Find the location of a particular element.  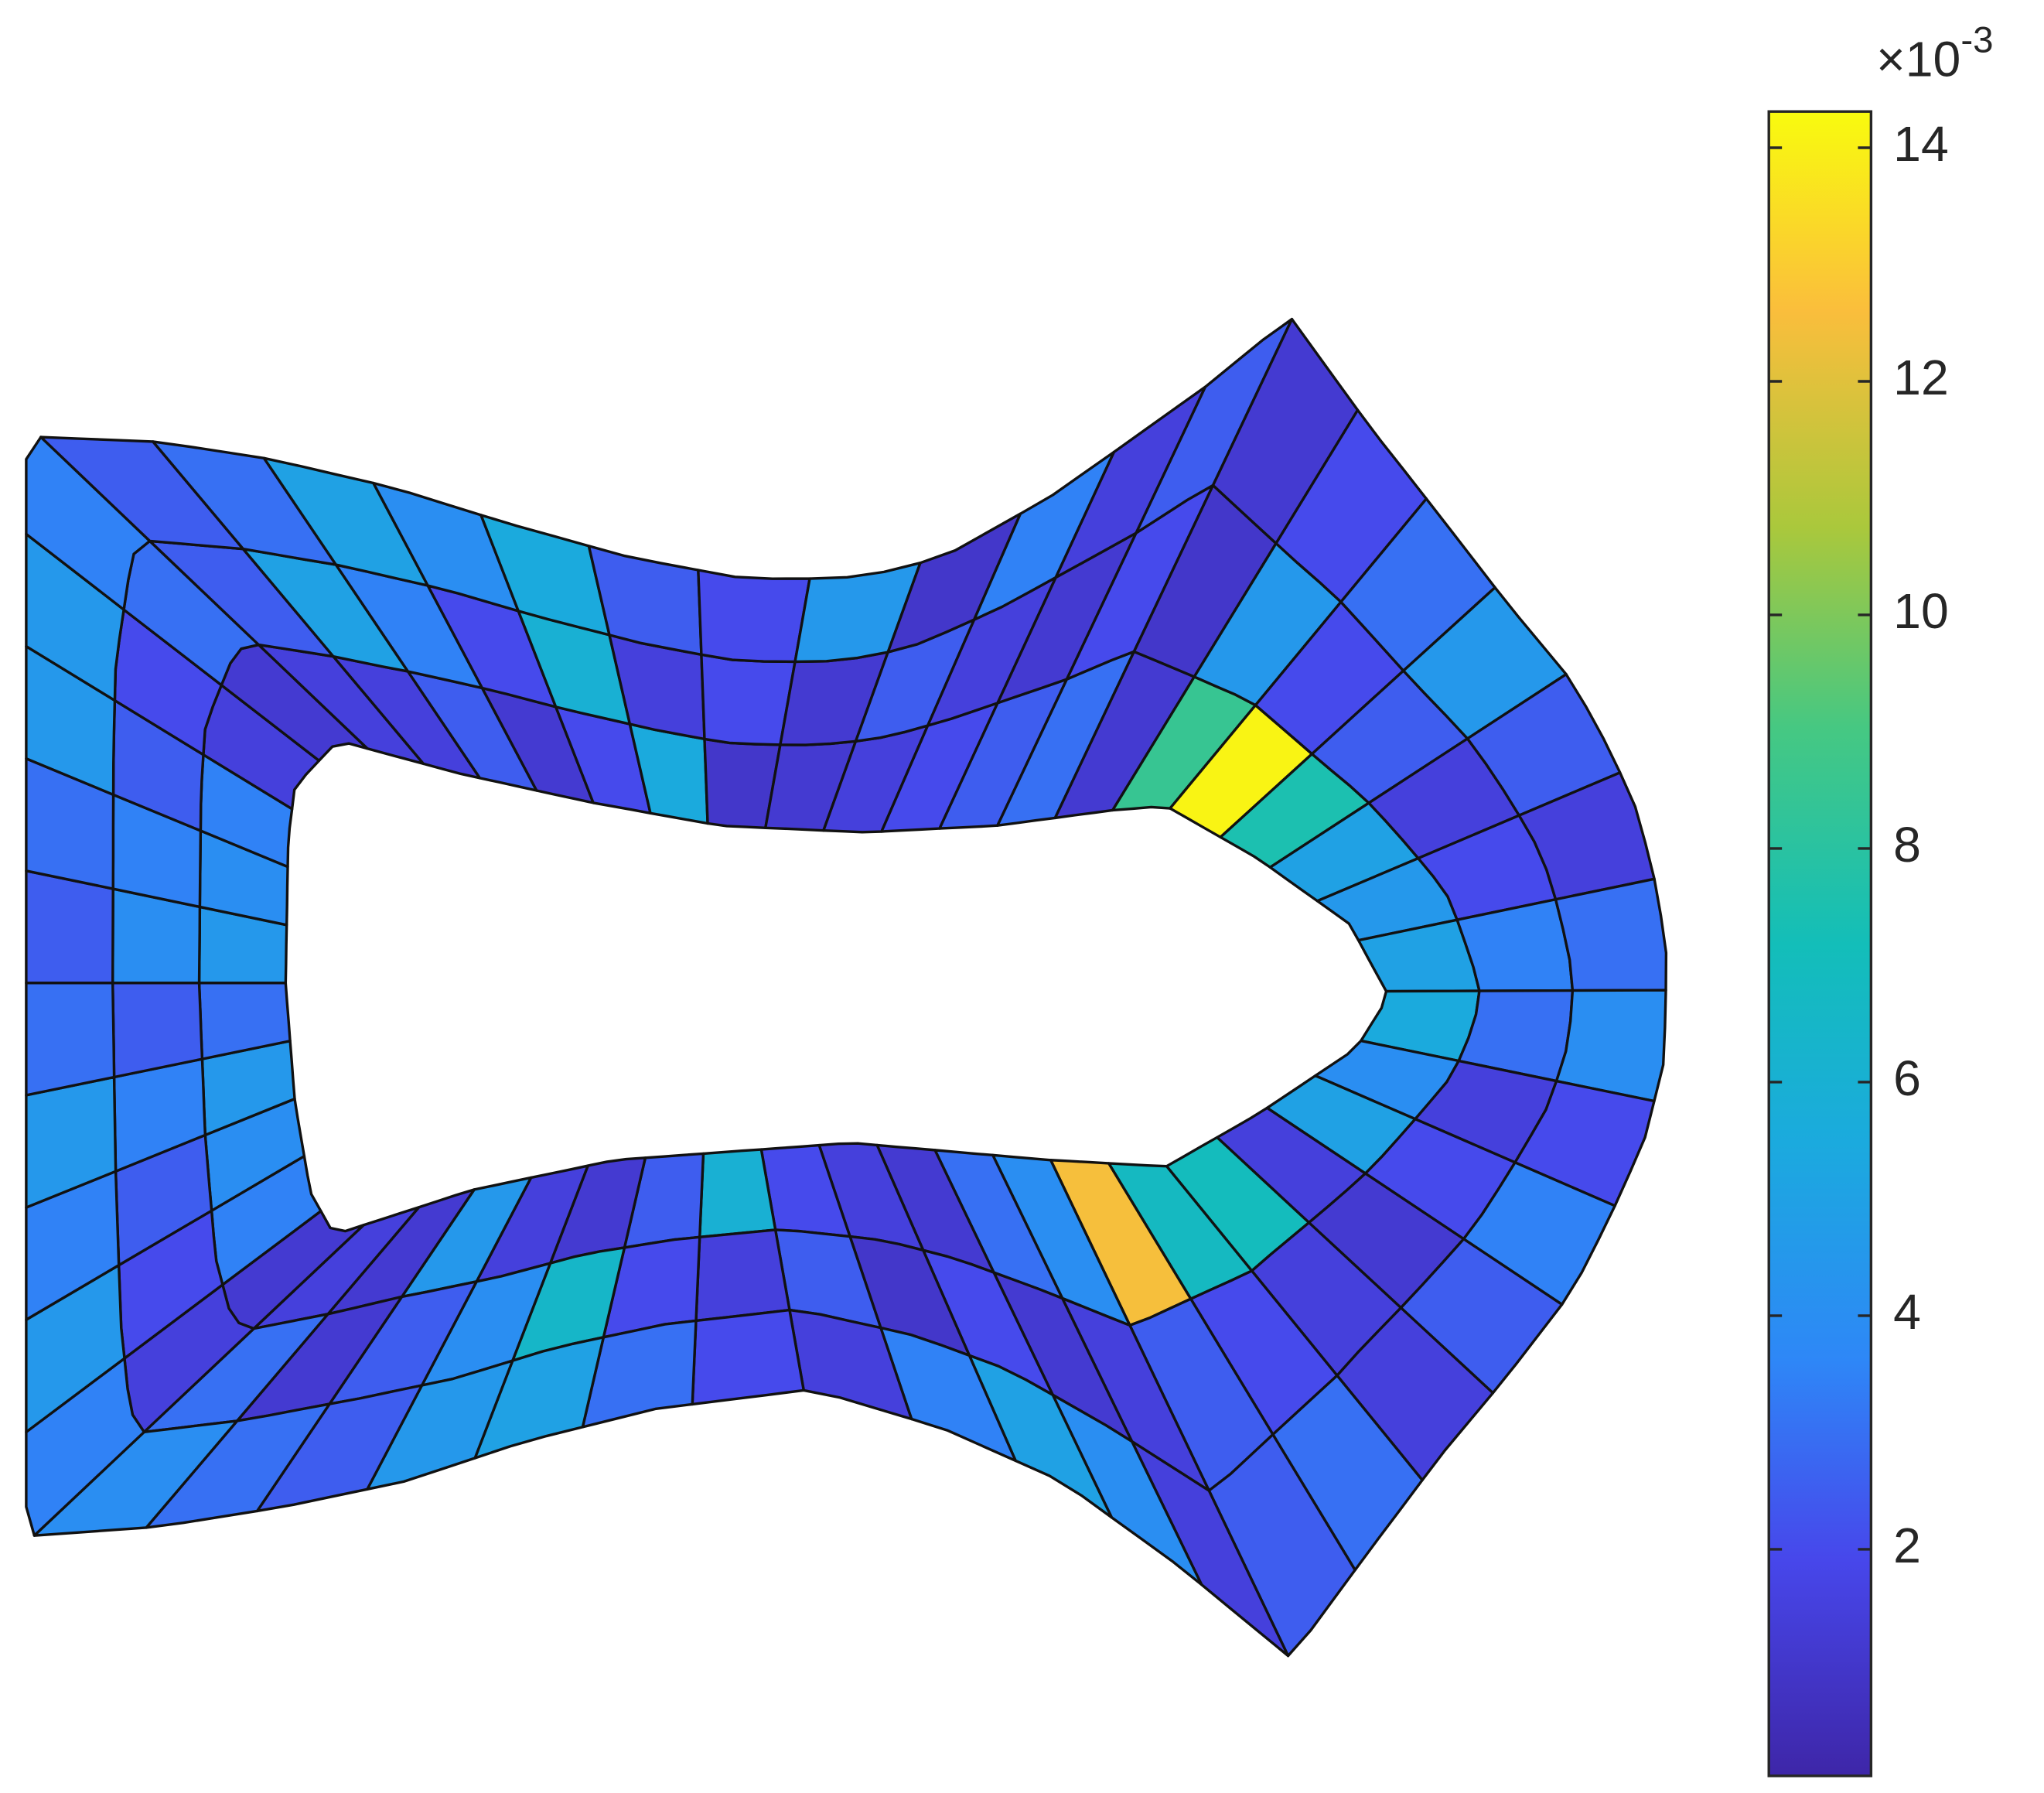

multiplier-base: ×10 is located at coordinates (1918, 60).